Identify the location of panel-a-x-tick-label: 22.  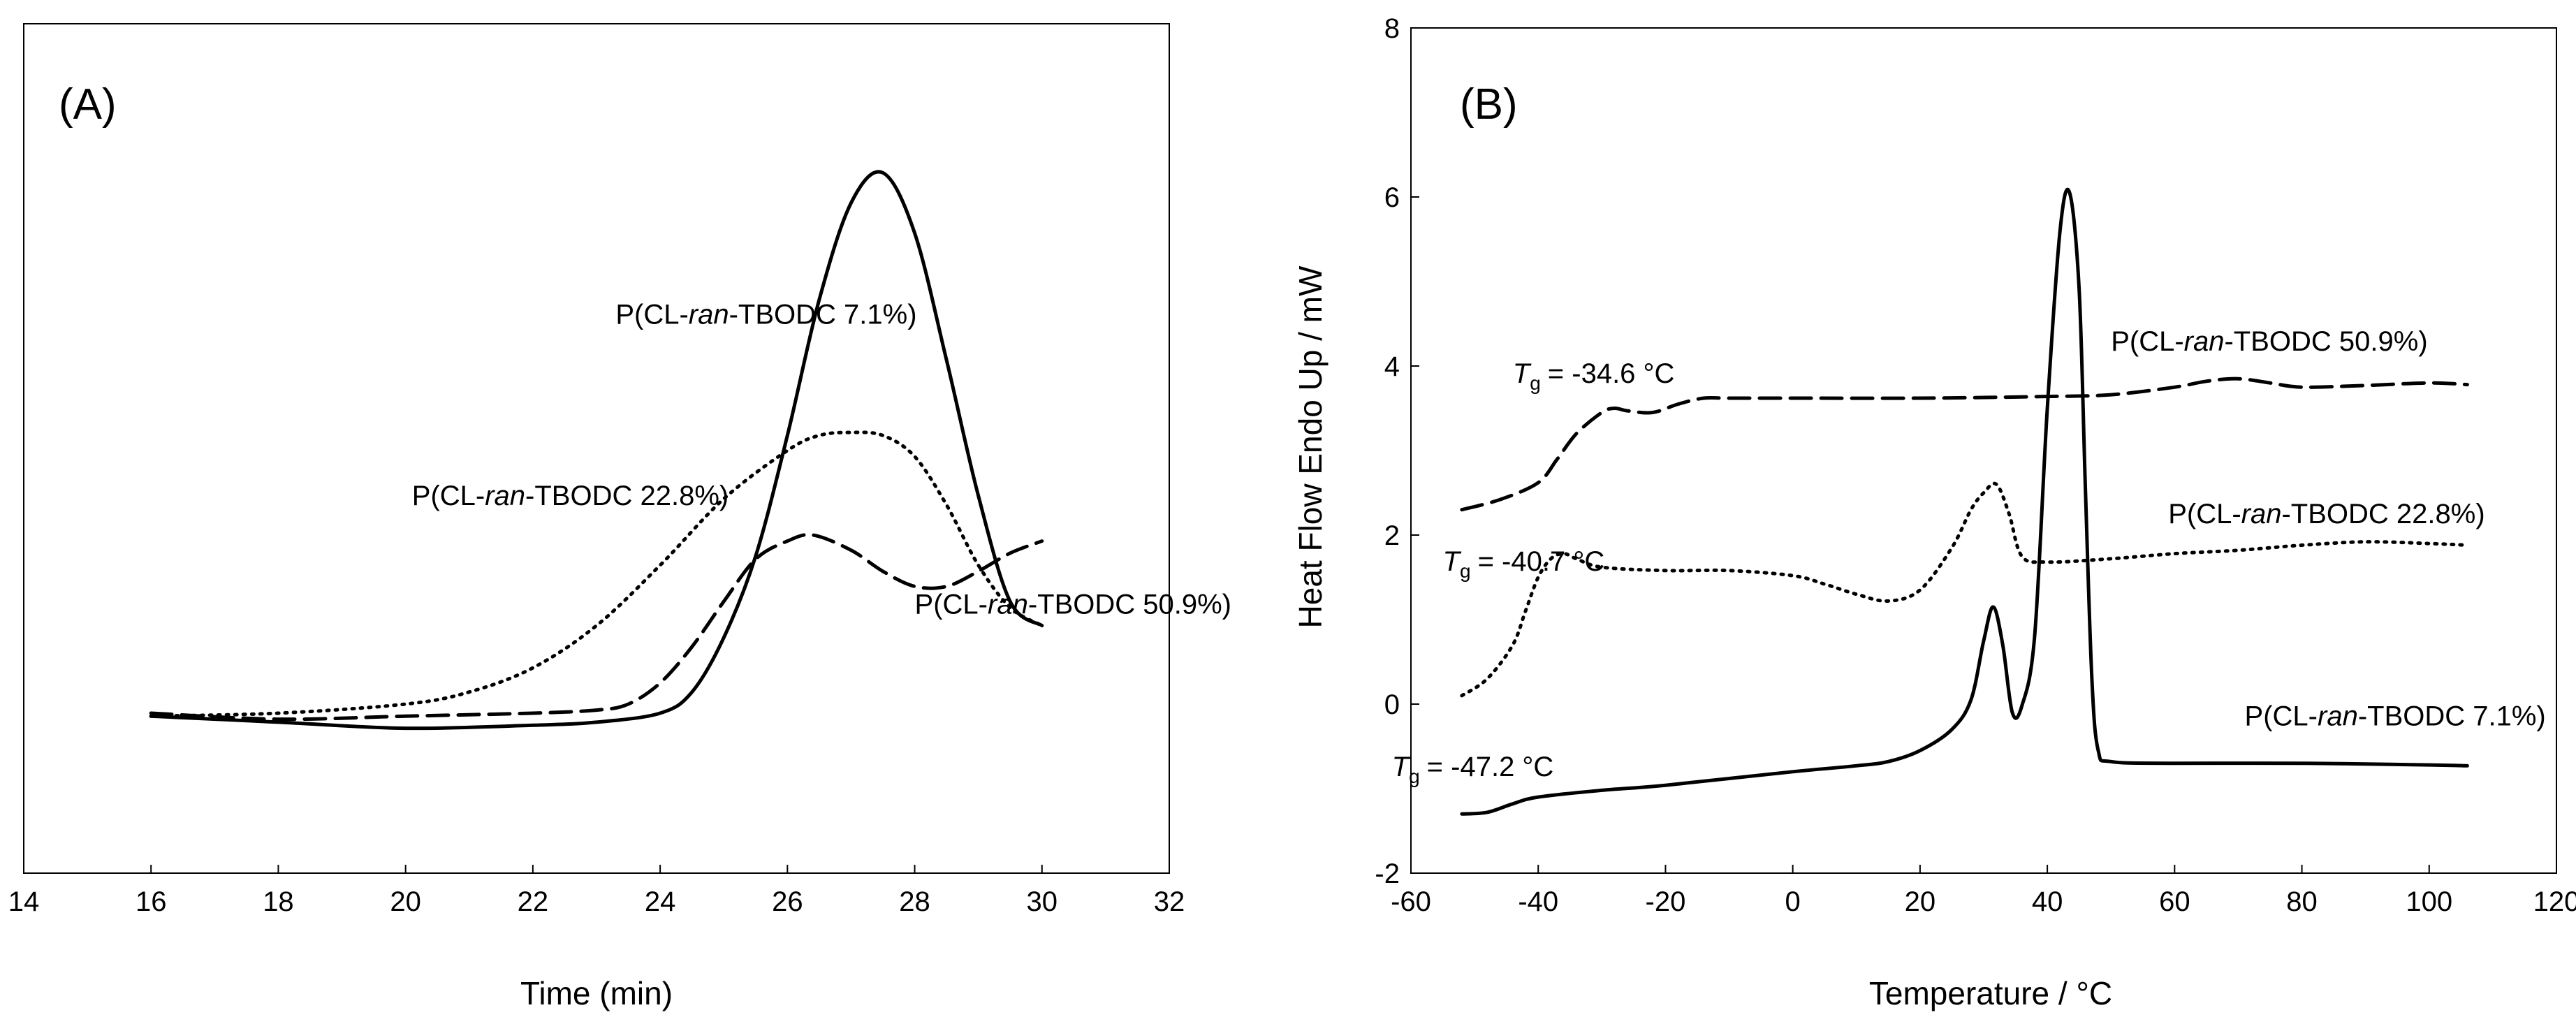
(533, 902).